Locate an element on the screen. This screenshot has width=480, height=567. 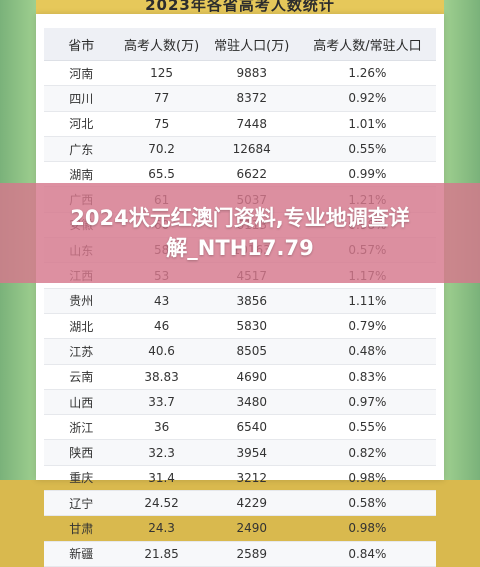
table-row: 云南 38.83 4690 0.83% is located at coordinates (240, 377).